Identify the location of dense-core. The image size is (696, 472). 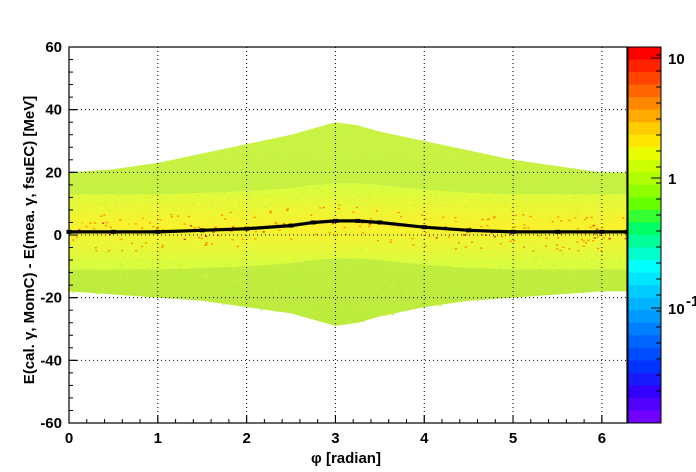
(348, 226).